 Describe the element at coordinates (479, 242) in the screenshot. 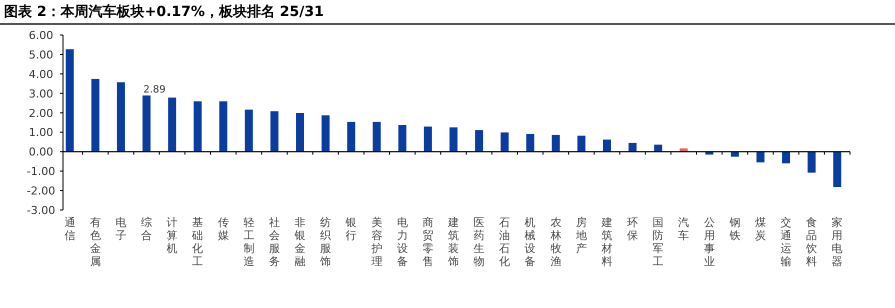

I see `x-tick-label: 医药生物` at that location.